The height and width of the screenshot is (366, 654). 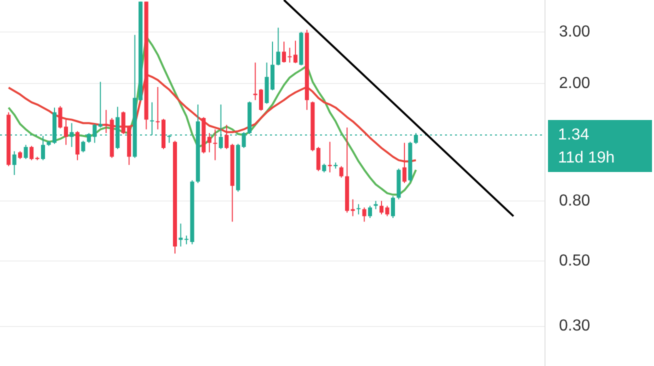 What do you see at coordinates (574, 201) in the screenshot?
I see `y-tick-label: 0.80` at bounding box center [574, 201].